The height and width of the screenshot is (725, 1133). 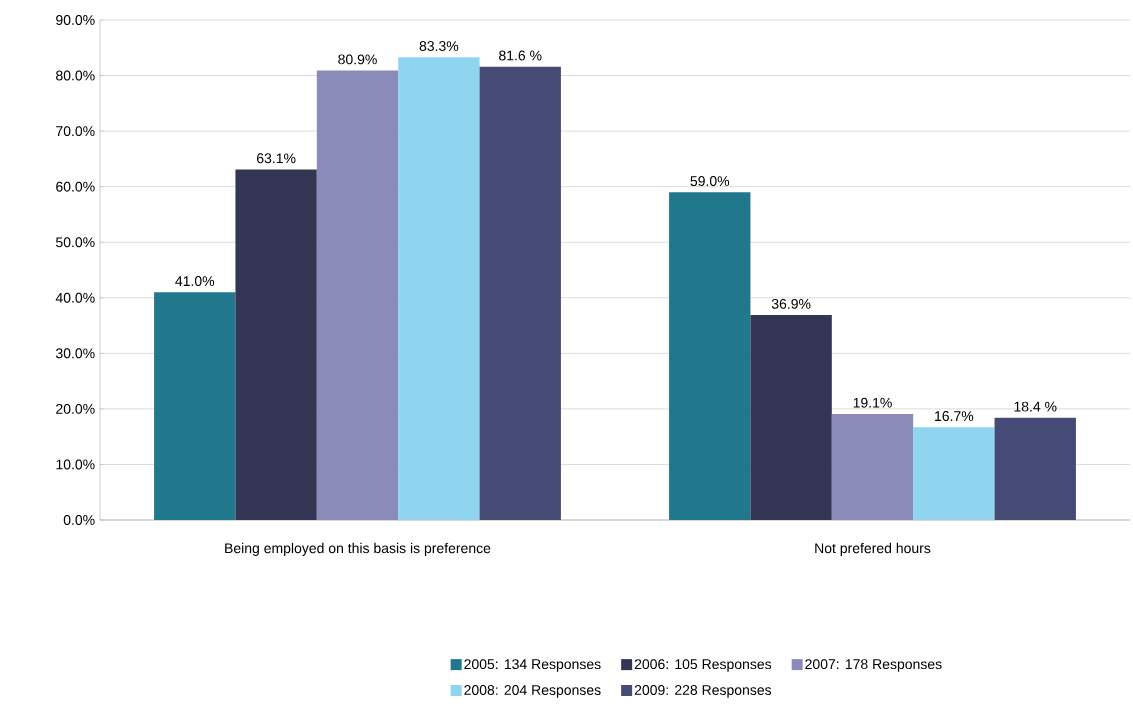 I want to click on y-tick-label: 90.0%, so click(x=75, y=20).